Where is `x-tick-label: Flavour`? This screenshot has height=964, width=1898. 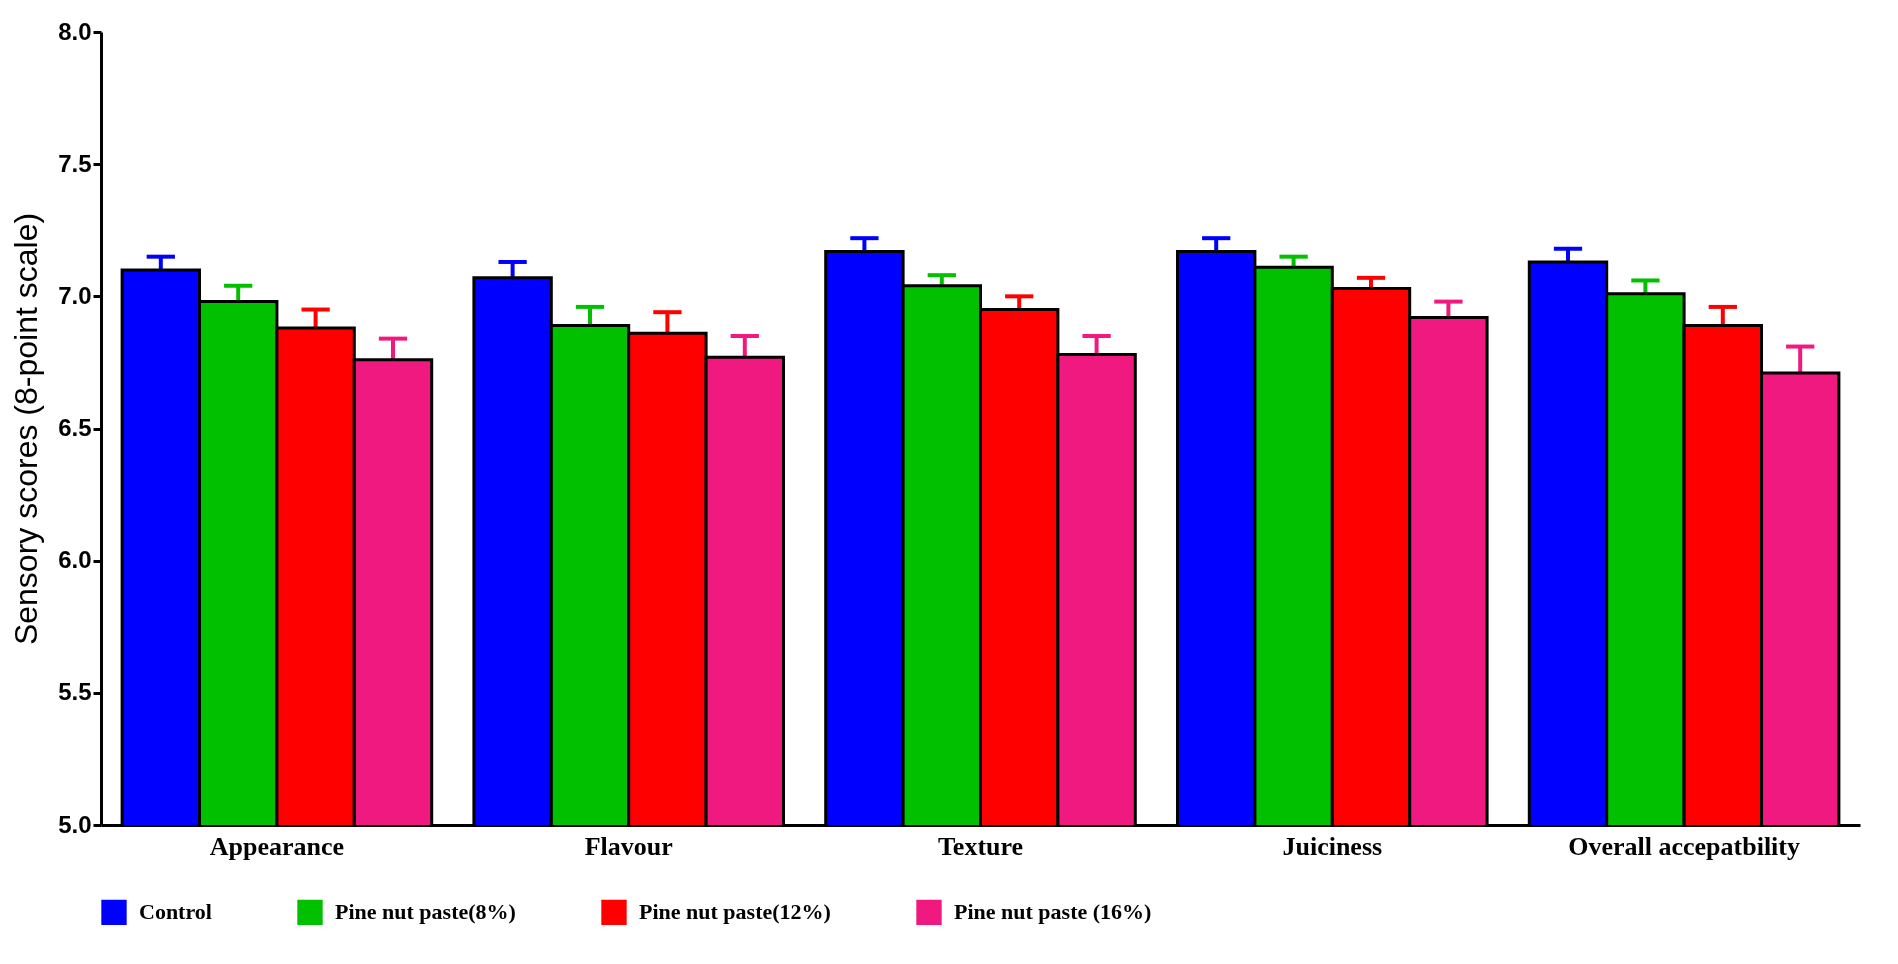 x-tick-label: Flavour is located at coordinates (628, 846).